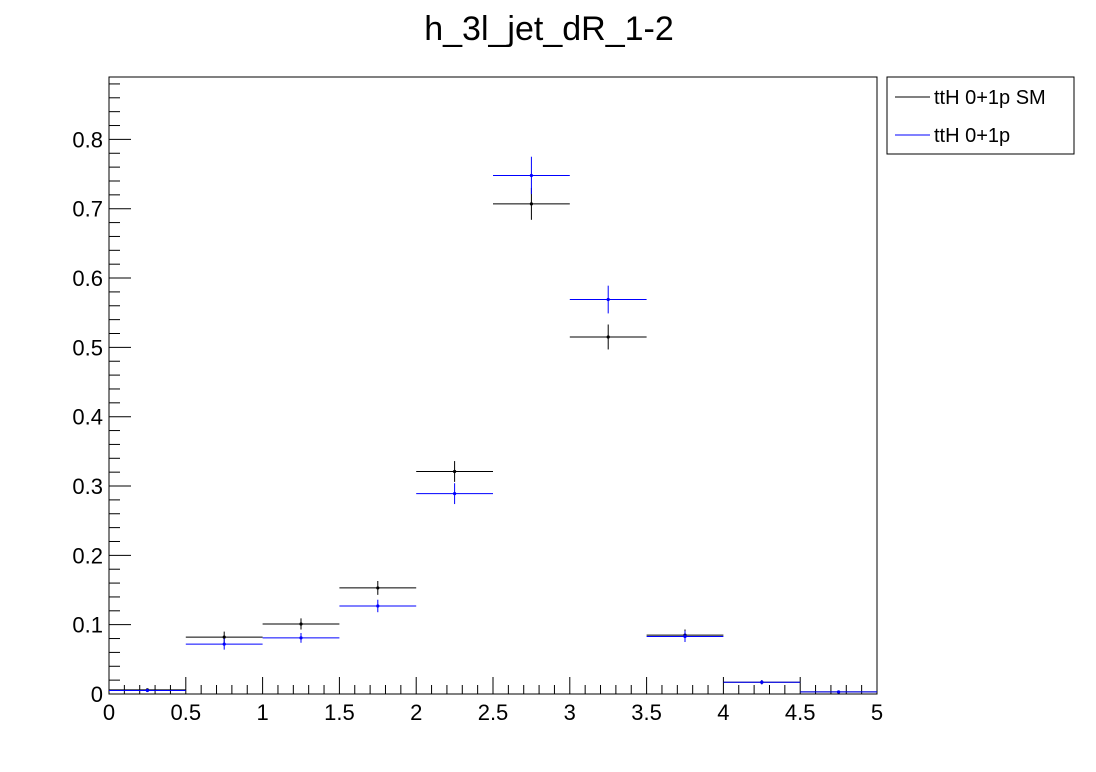  Describe the element at coordinates (97, 694) in the screenshot. I see `y-tick-label: 0` at that location.